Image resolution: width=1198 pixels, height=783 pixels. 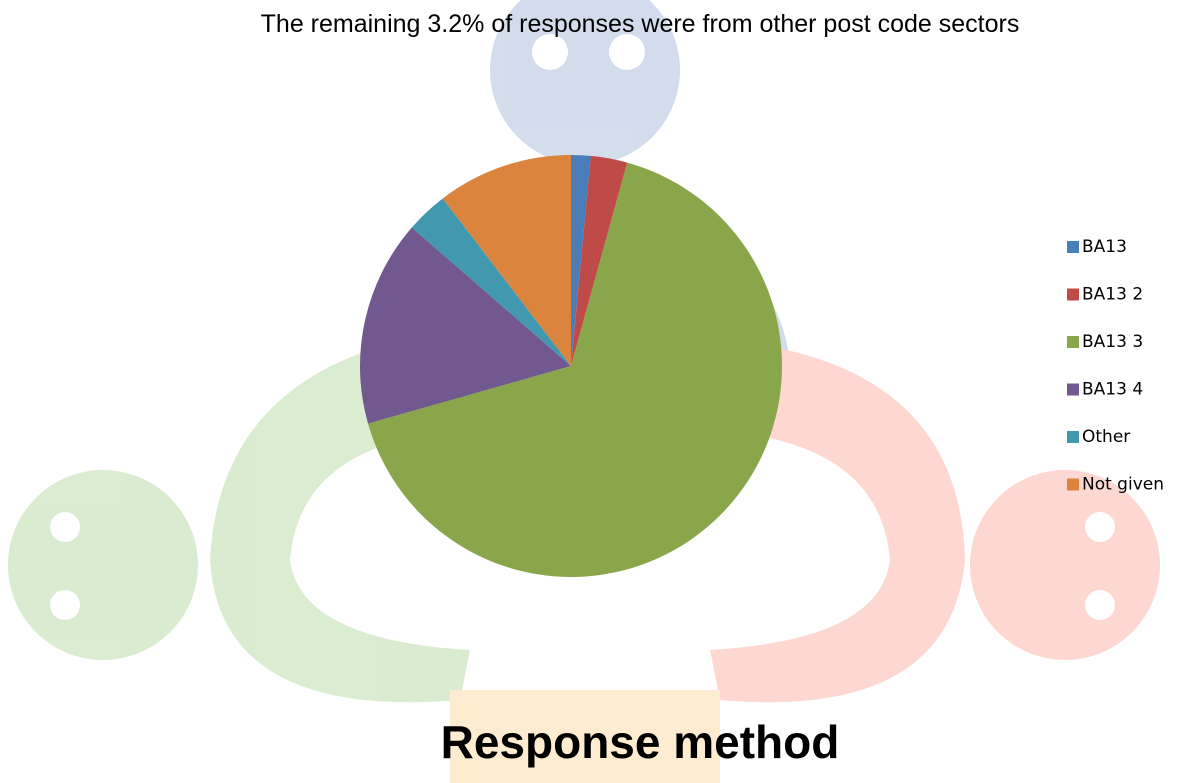 What do you see at coordinates (1112, 342) in the screenshot?
I see `legend-label: BA13 3` at bounding box center [1112, 342].